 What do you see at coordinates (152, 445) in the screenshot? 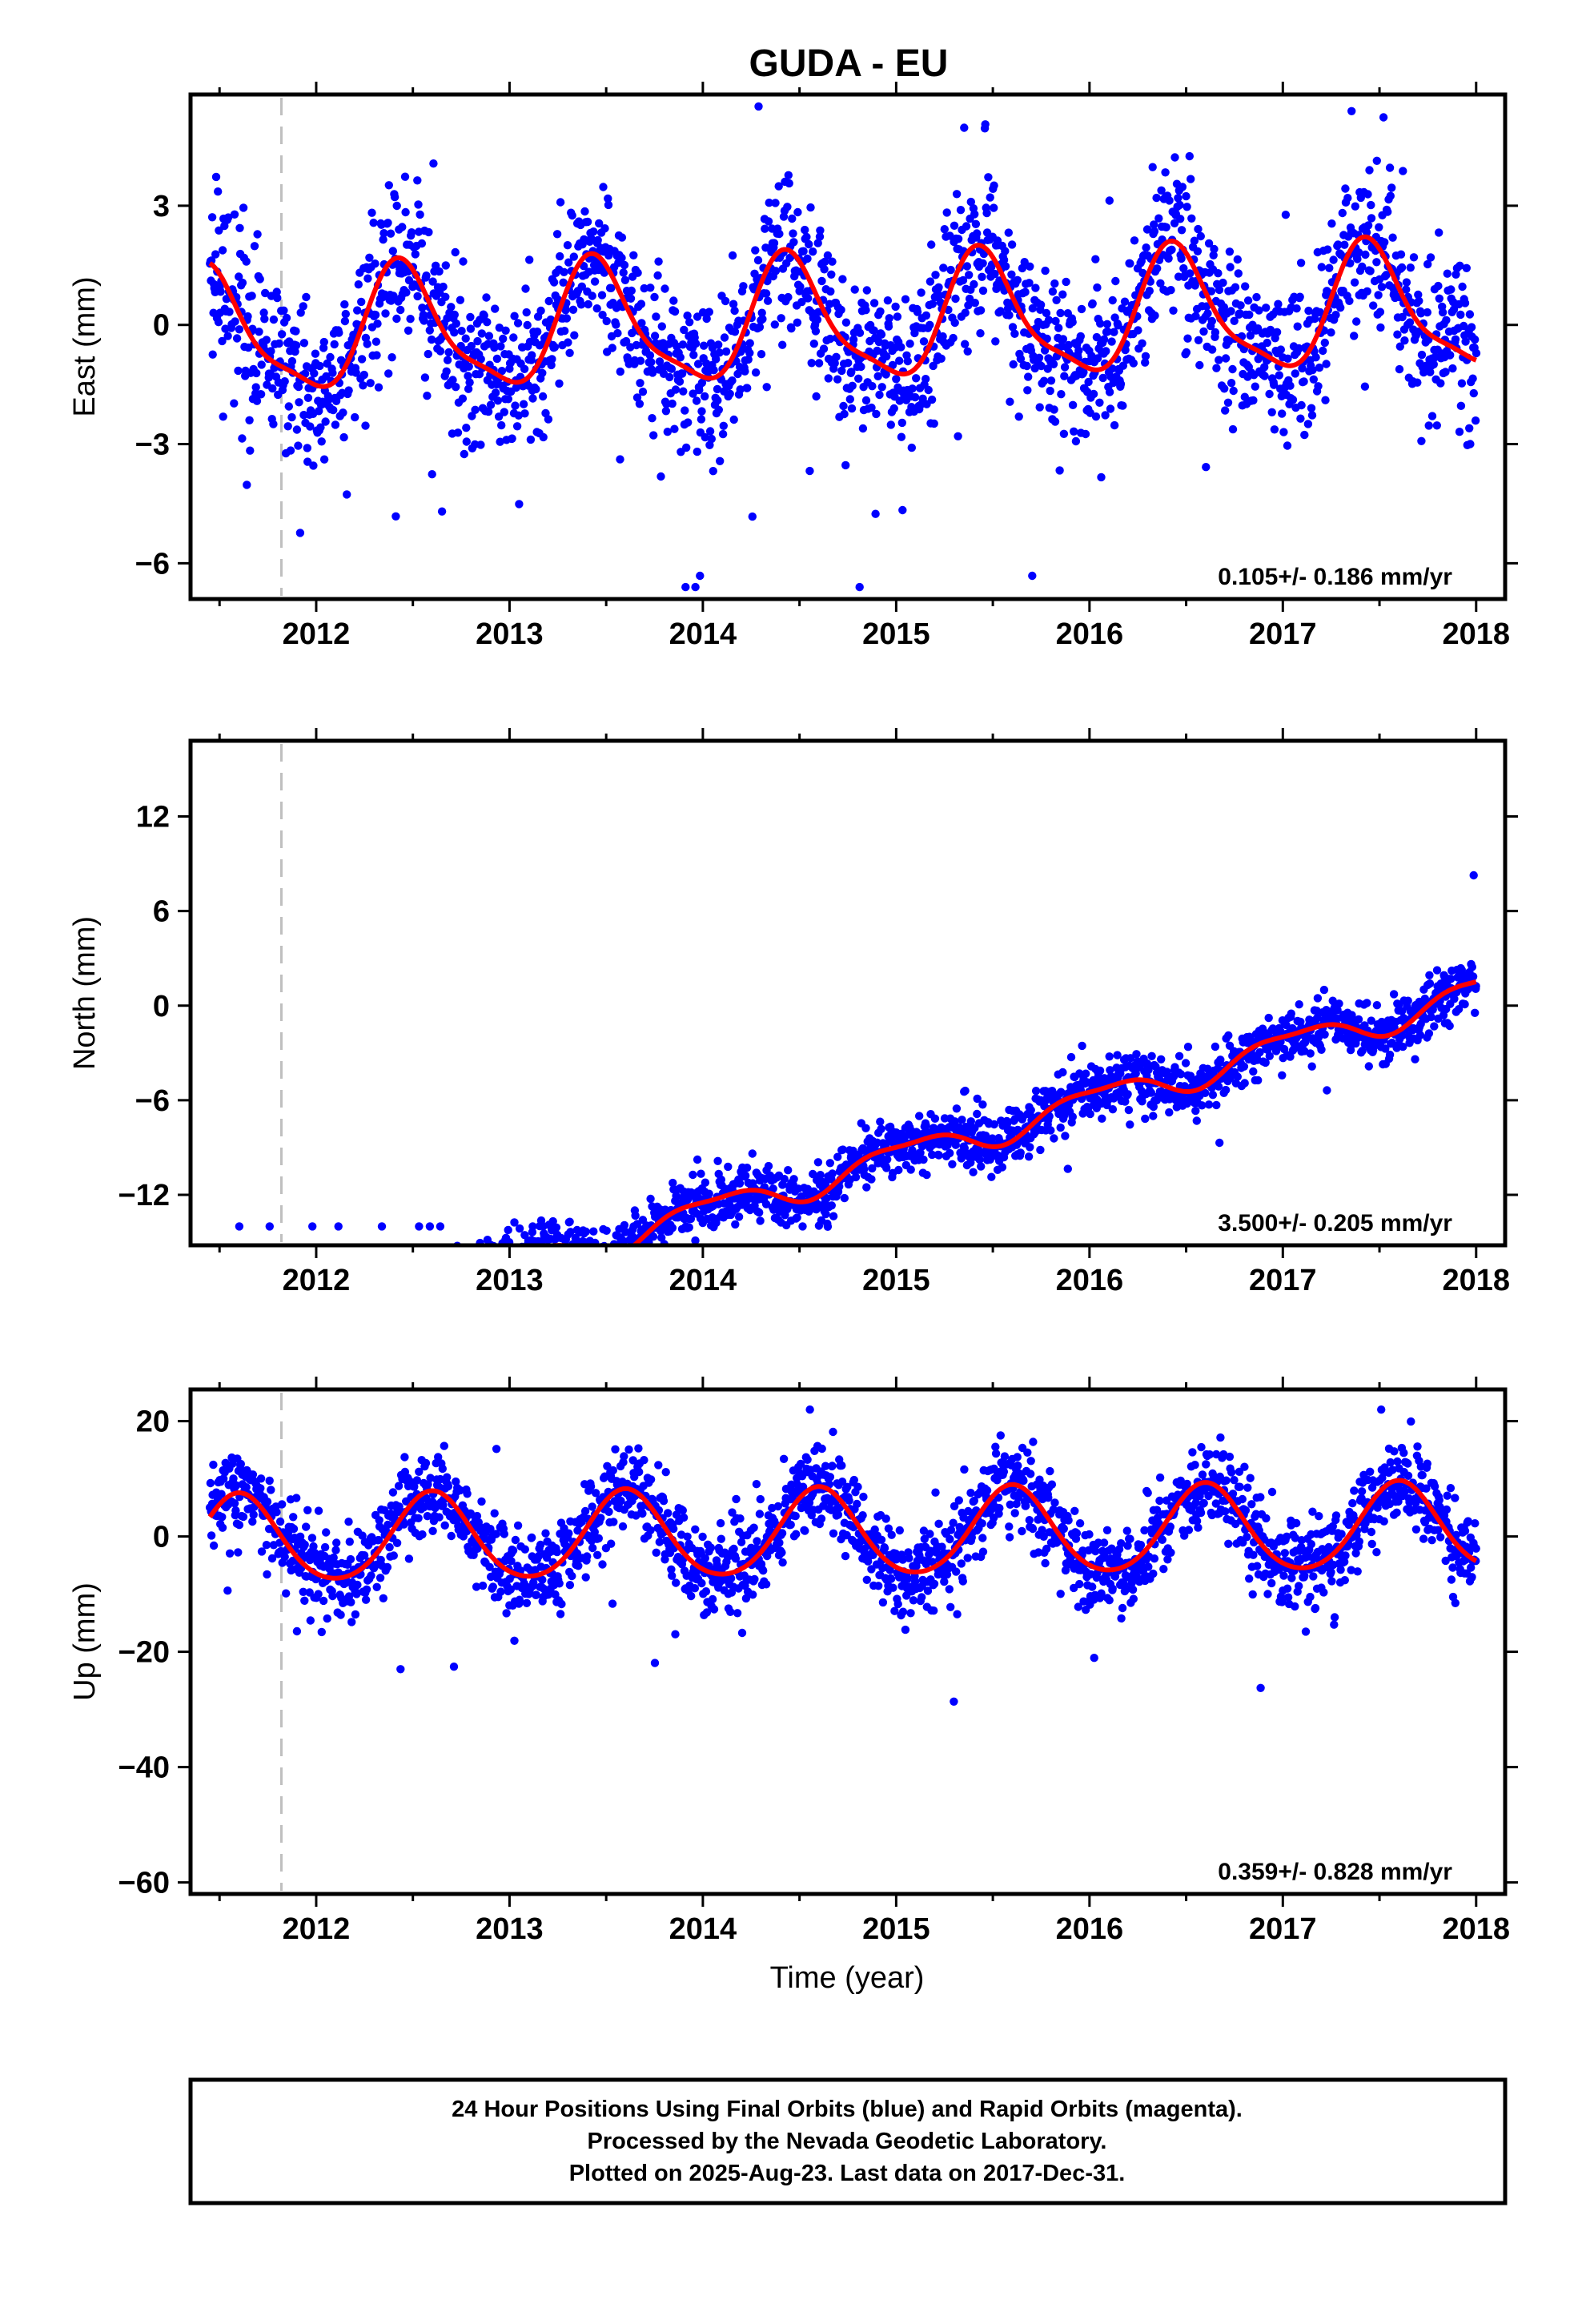
I see `y-tick-label: −3` at bounding box center [152, 445].